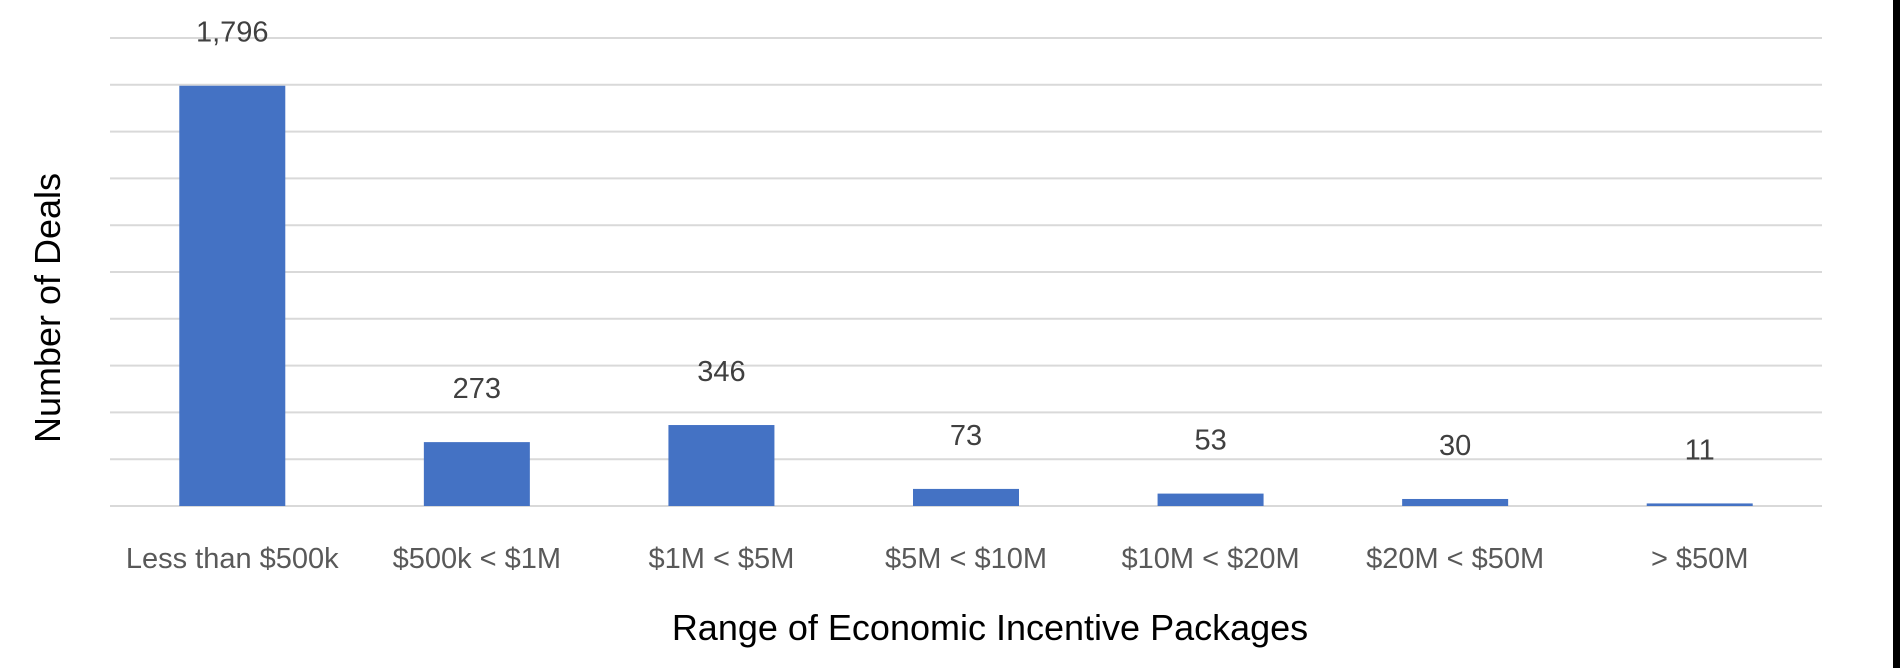 The height and width of the screenshot is (668, 1900). I want to click on bar-data-label: 273, so click(477, 389).